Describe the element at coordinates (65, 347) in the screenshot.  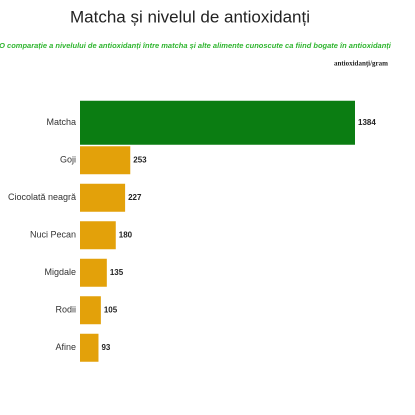
I see `y-tick-label: Afine` at that location.